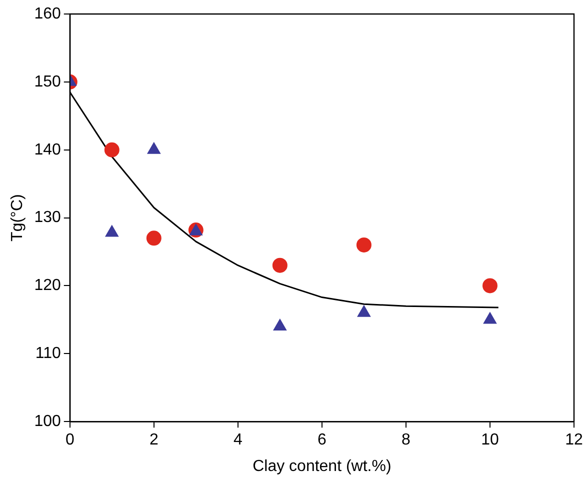 This screenshot has height=480, width=586. I want to click on y-tick-label: 110, so click(48, 353).